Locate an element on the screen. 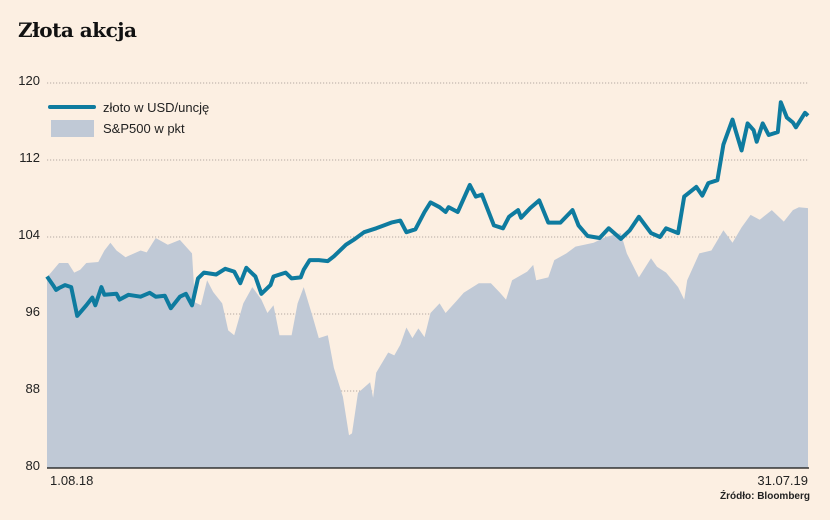 The height and width of the screenshot is (520, 830). x-tick-label: 31.07.19 is located at coordinates (782, 480).